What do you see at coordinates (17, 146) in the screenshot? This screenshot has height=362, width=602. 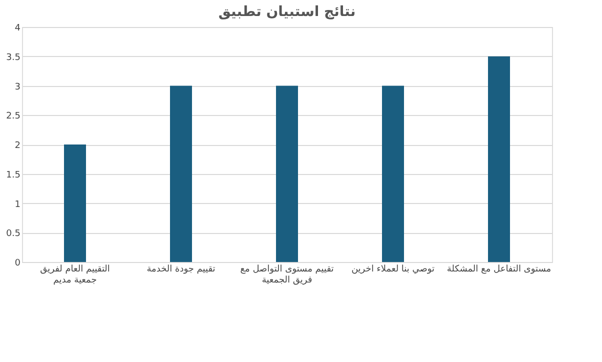 I see `y-tick-label: 2` at bounding box center [17, 146].